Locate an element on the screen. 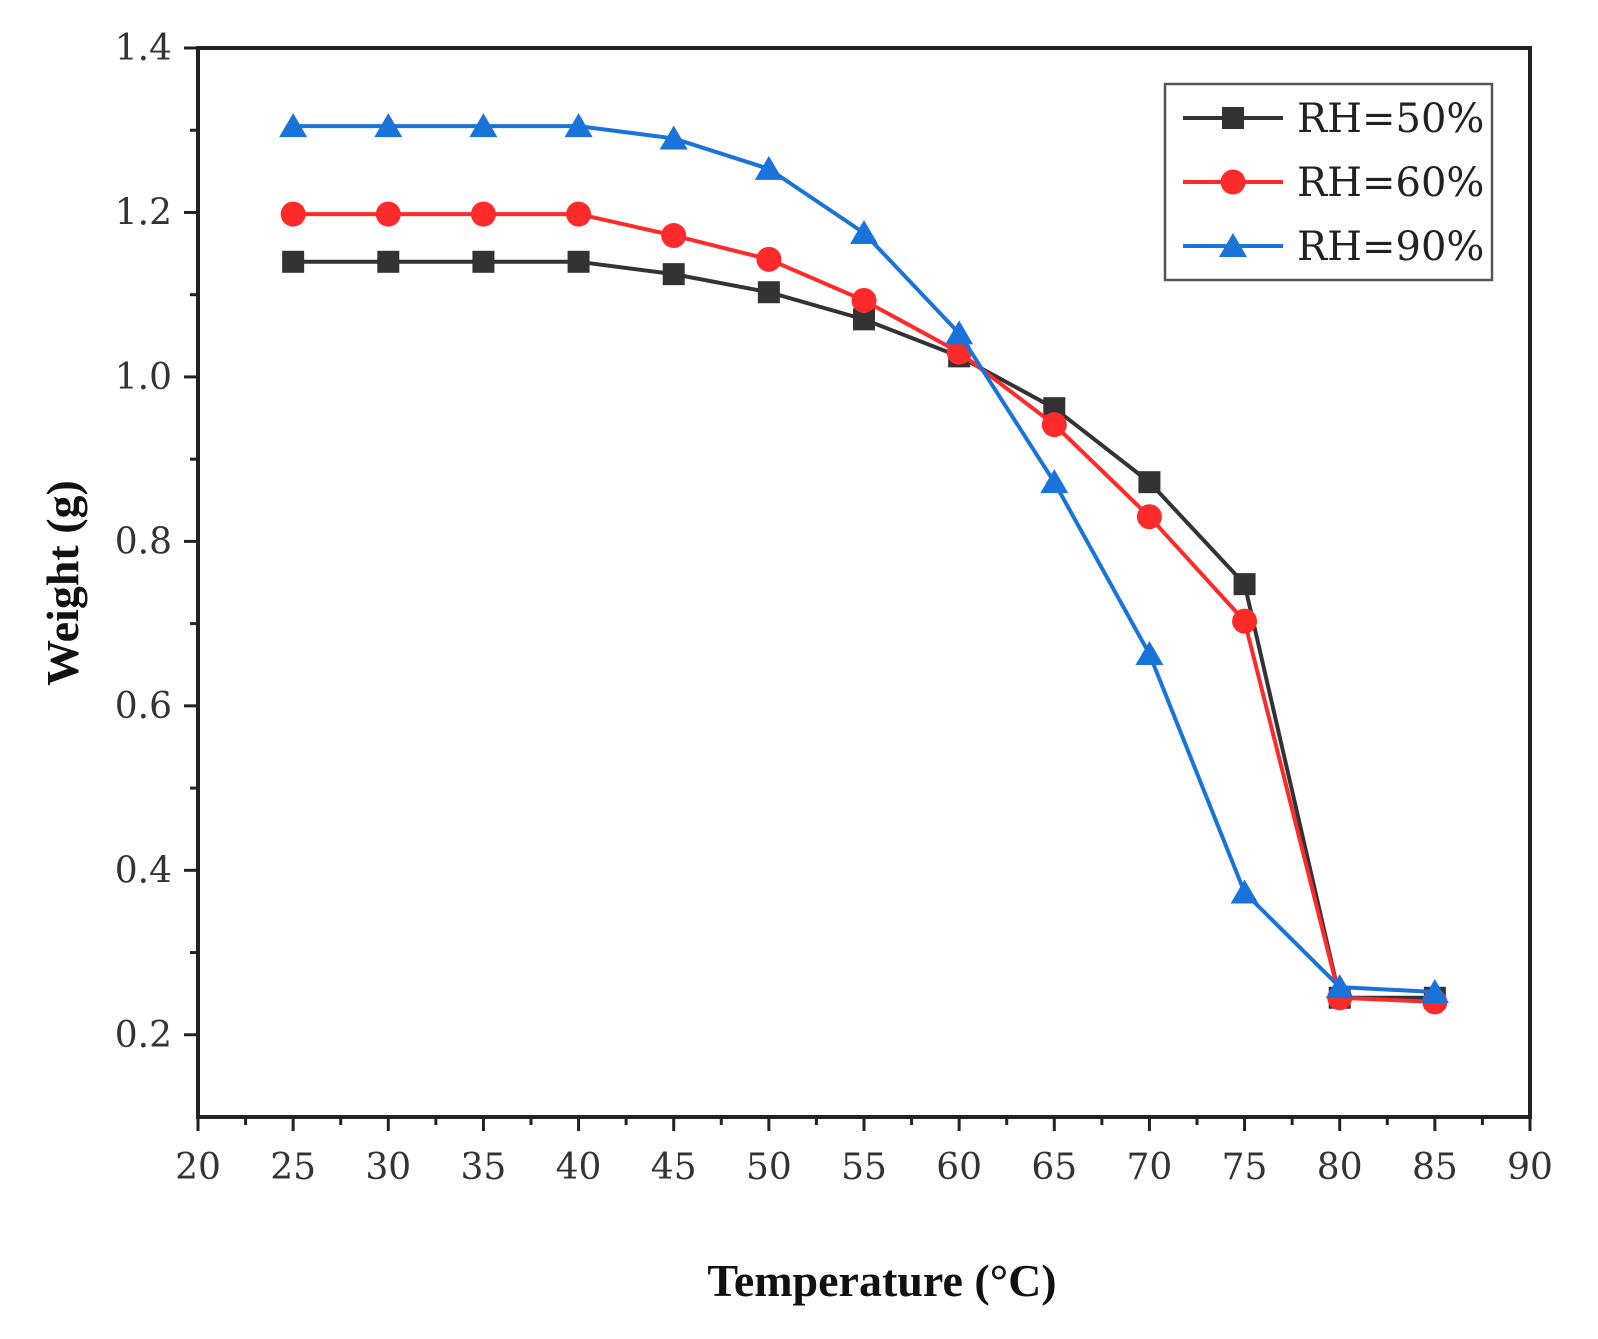 Image resolution: width=1598 pixels, height=1339 pixels. x-tick-label: 65 is located at coordinates (1054, 1167).